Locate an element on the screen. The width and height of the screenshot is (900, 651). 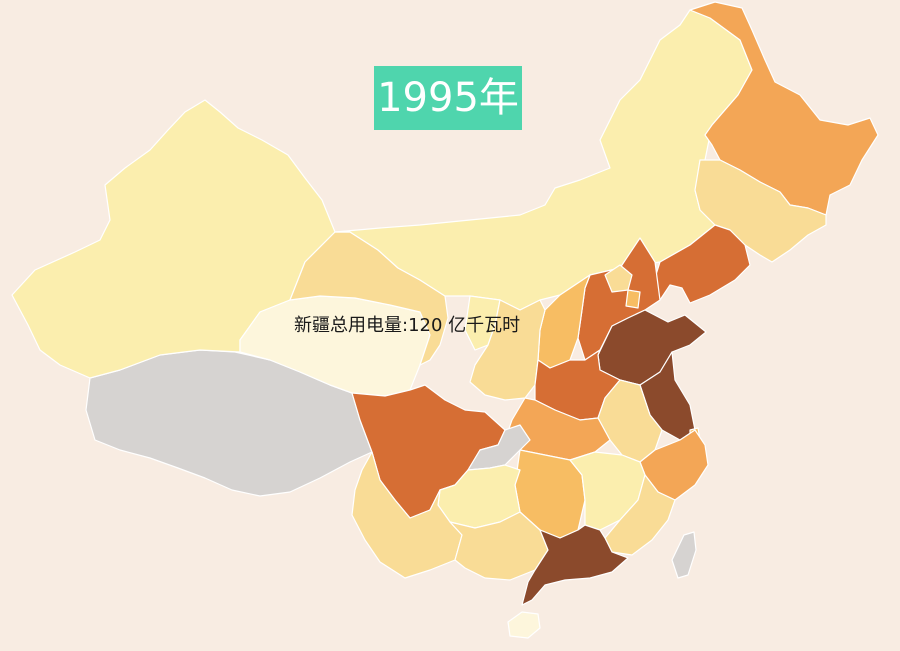
region-taiwan is located at coordinates (684, 555).